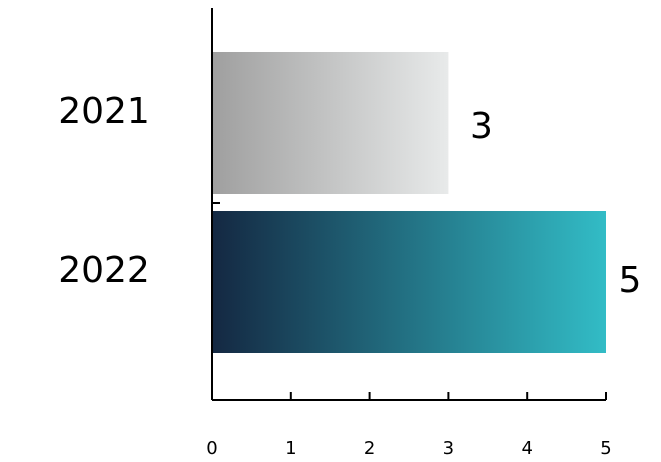 This screenshot has width=661, height=462. I want to click on x-tick-label-2: 2, so click(369, 448).